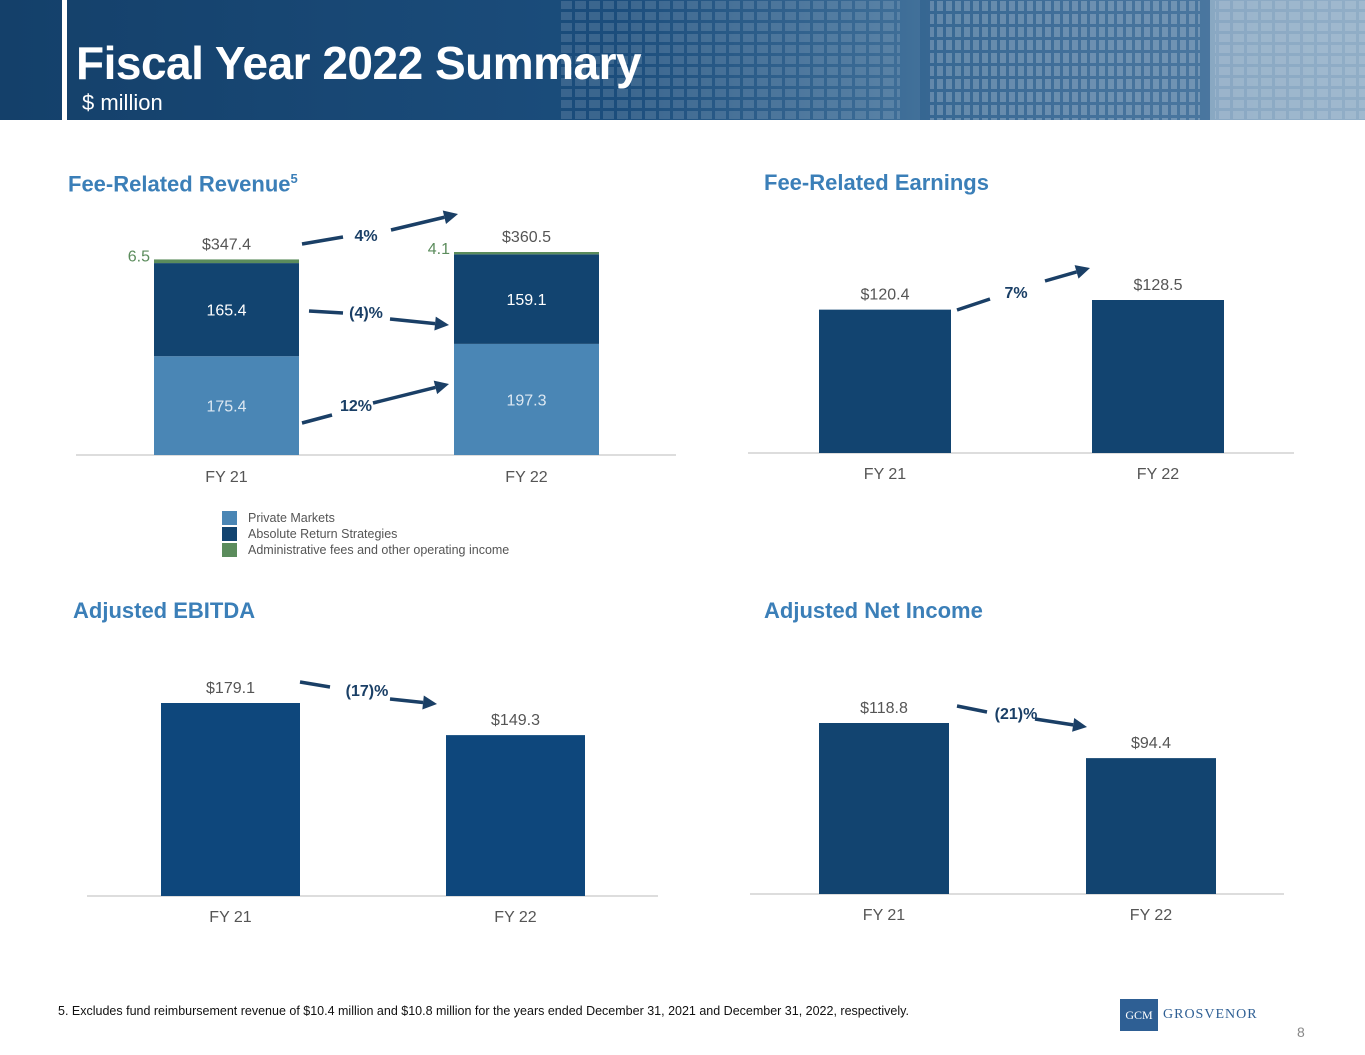  Describe the element at coordinates (441, 323) in the screenshot. I see `revenue-arrow-ars-head` at that location.